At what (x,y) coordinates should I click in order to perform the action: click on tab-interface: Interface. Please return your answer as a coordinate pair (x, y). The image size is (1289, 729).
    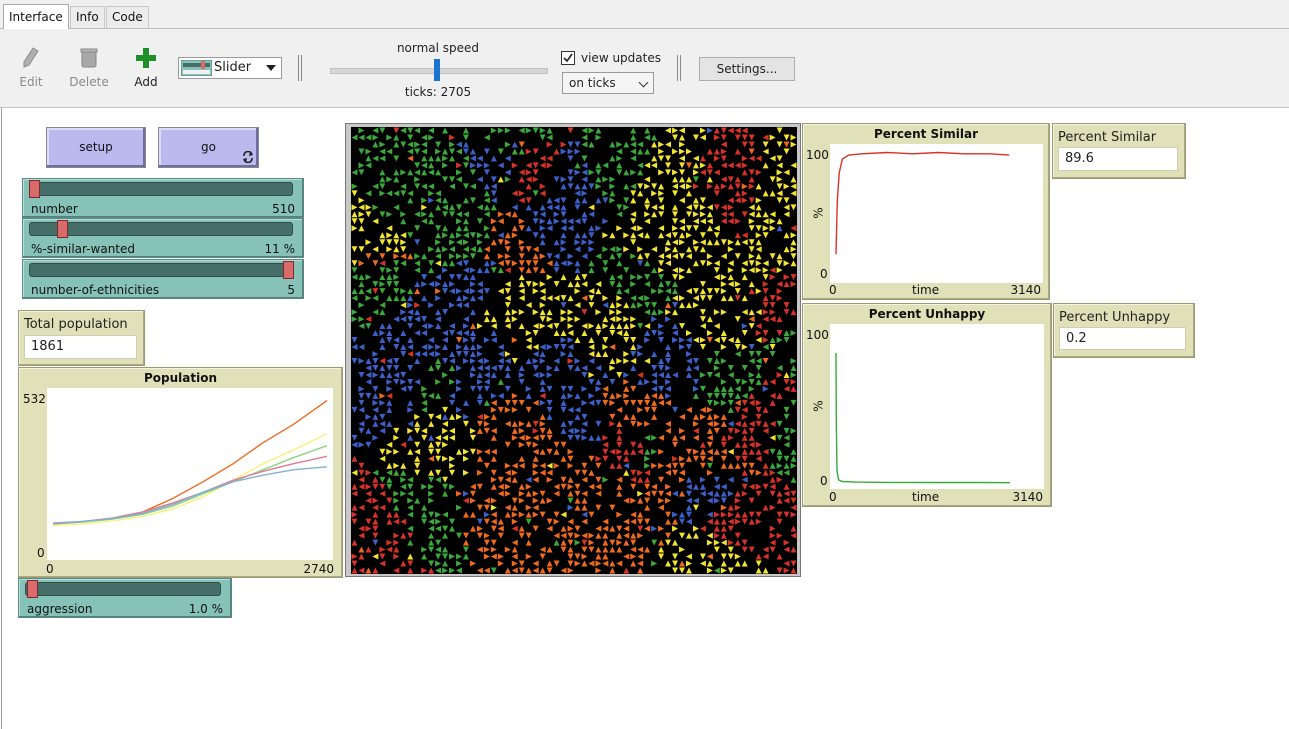
    Looking at the image, I should click on (36, 16).